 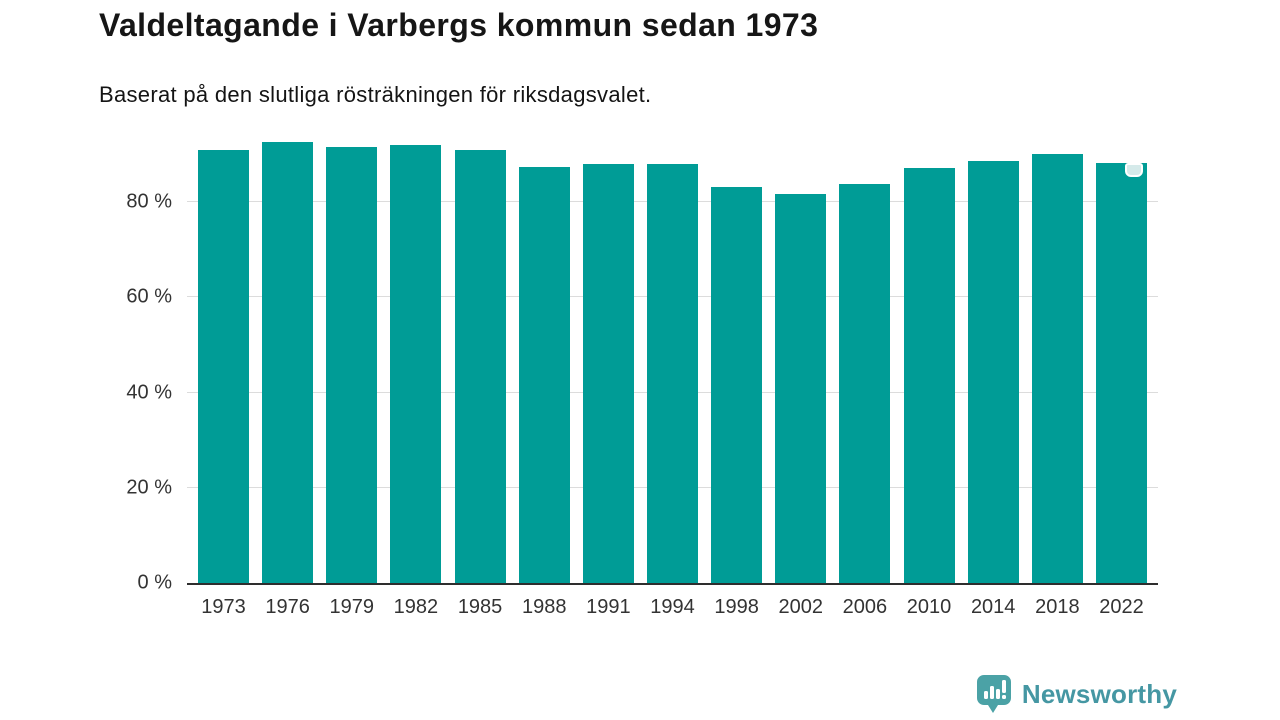 I want to click on bar-1982, so click(x=416, y=364).